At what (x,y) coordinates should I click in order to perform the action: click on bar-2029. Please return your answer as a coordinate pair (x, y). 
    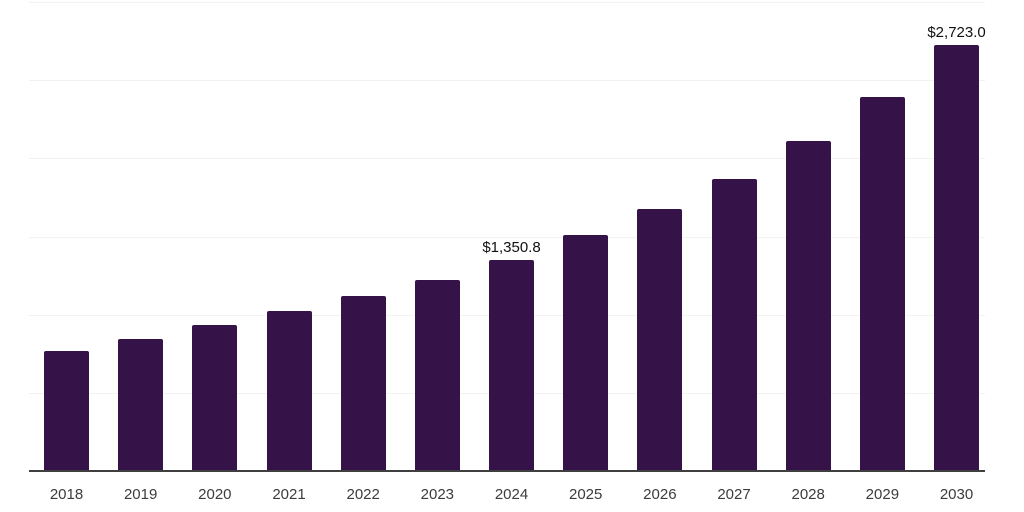
    Looking at the image, I should click on (882, 284).